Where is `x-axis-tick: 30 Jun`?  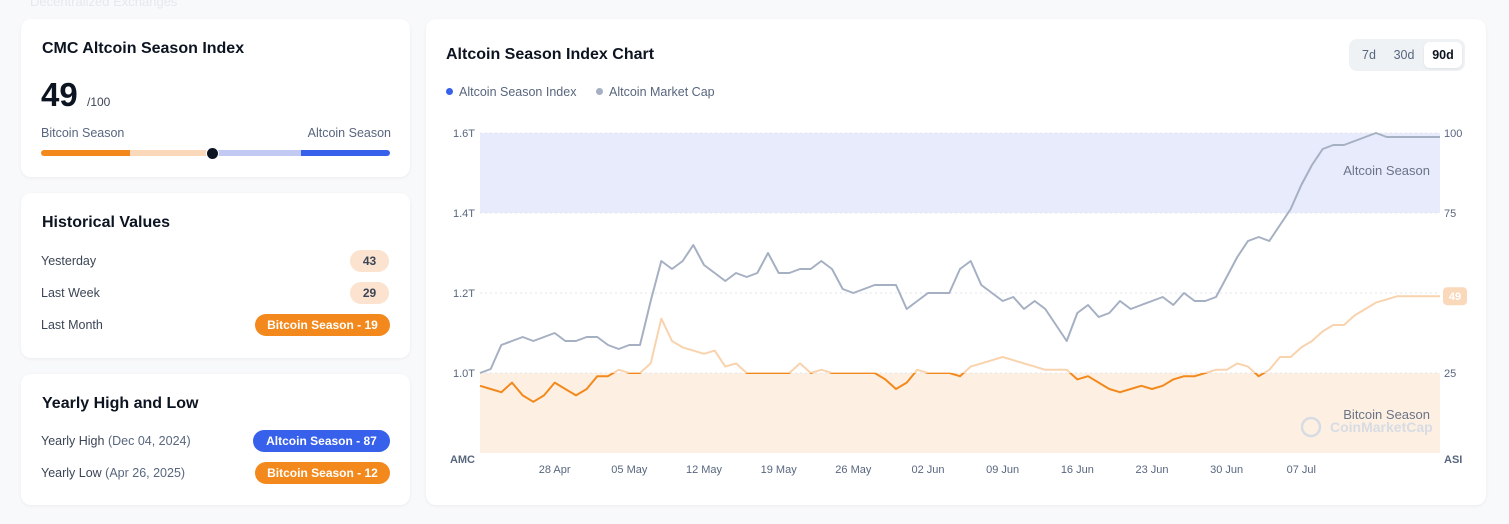
x-axis-tick: 30 Jun is located at coordinates (1226, 470).